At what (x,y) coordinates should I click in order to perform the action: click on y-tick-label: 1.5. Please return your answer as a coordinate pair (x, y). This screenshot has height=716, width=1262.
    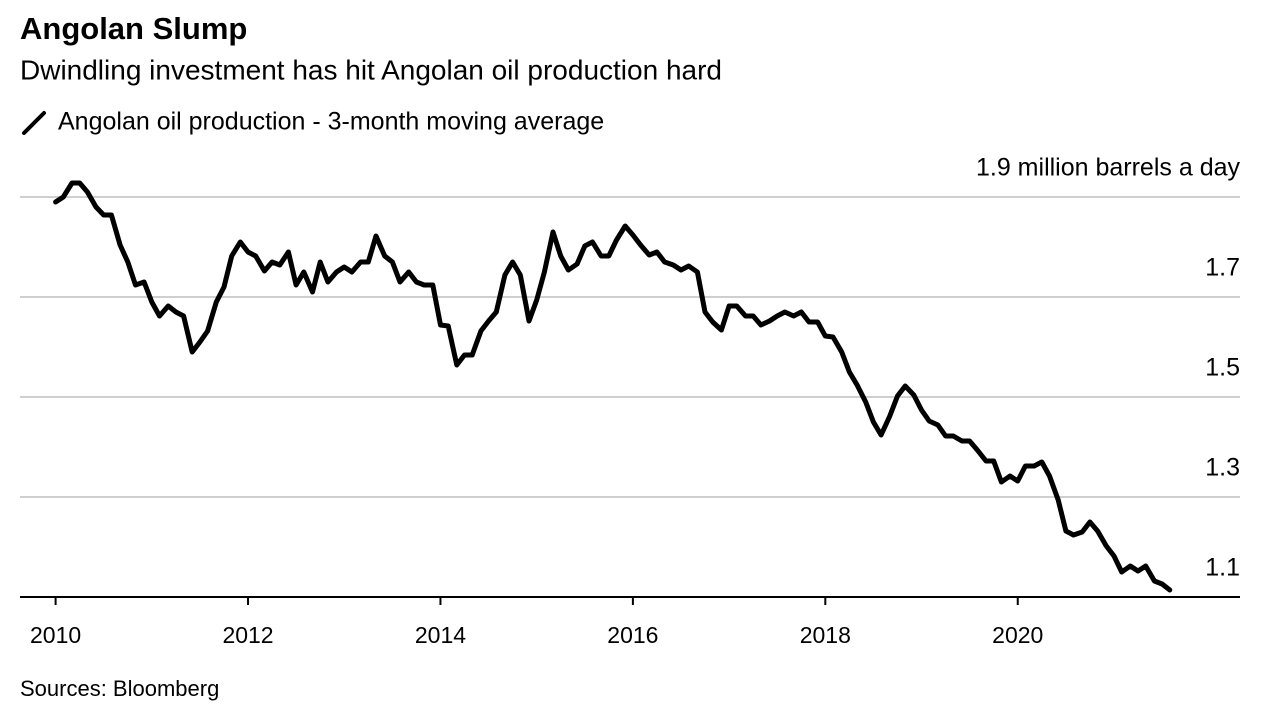
    Looking at the image, I should click on (1222, 368).